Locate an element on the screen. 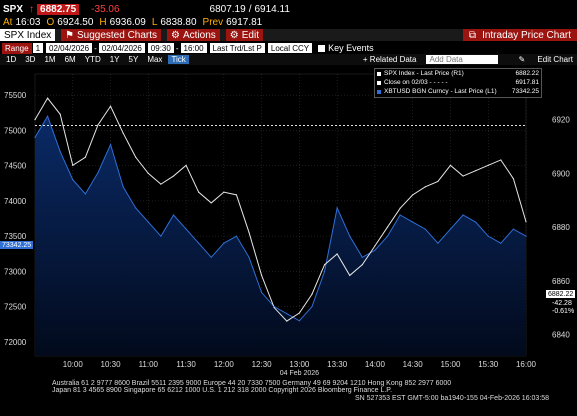 This screenshot has height=416, width=577. start-date-field: 02/04/2026 is located at coordinates (69, 48).